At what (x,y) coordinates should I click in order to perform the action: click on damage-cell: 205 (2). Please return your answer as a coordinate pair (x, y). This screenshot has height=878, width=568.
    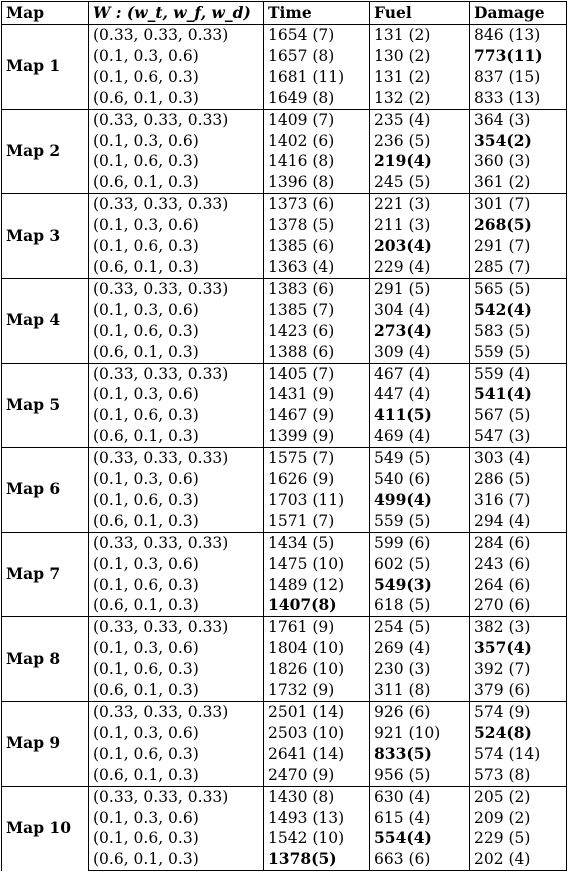
    Looking at the image, I should click on (518, 796).